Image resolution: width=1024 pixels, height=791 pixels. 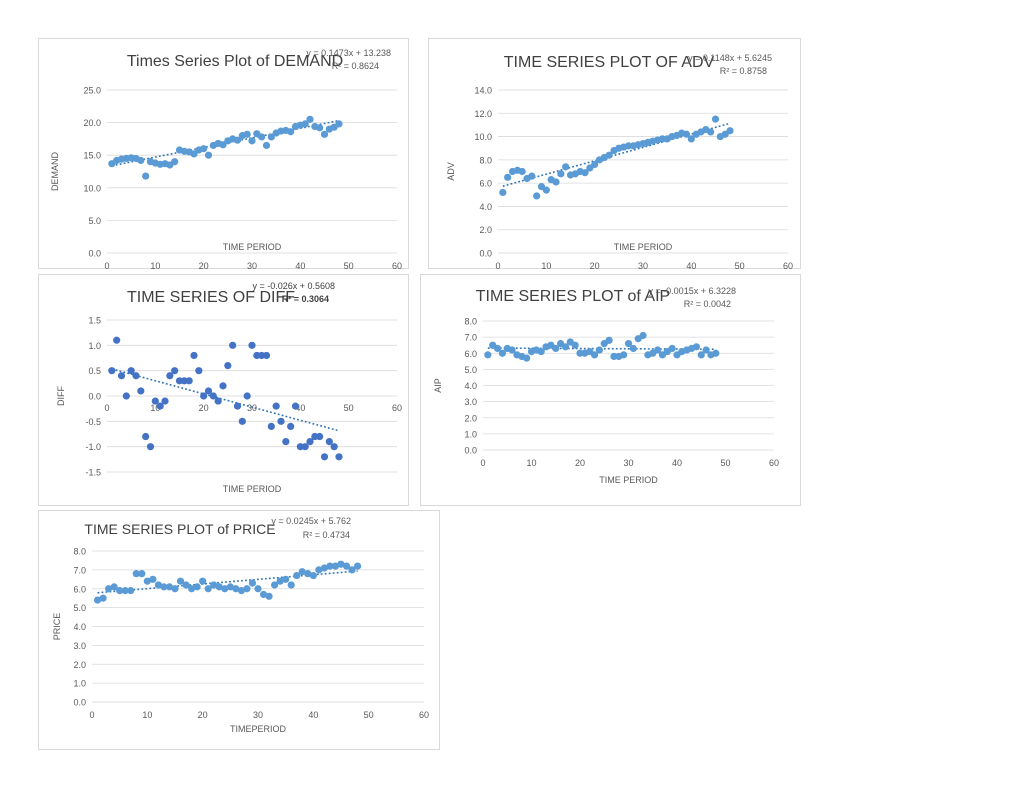 What do you see at coordinates (470, 338) in the screenshot?
I see `y-tick-label: 7.0` at bounding box center [470, 338].